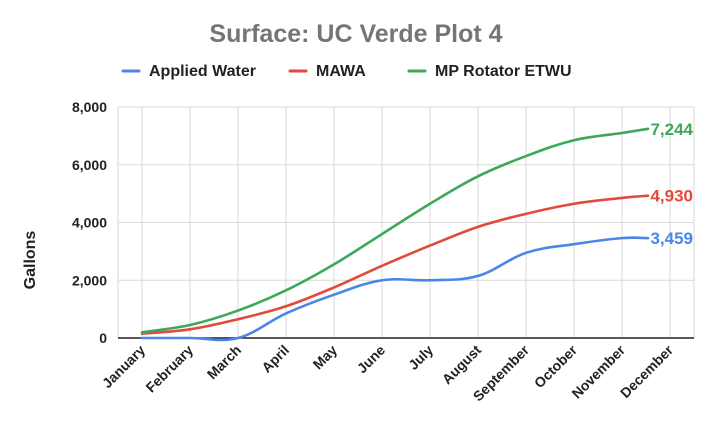 The image size is (712, 436). I want to click on legend-label: MP Rotator ETWU, so click(503, 71).